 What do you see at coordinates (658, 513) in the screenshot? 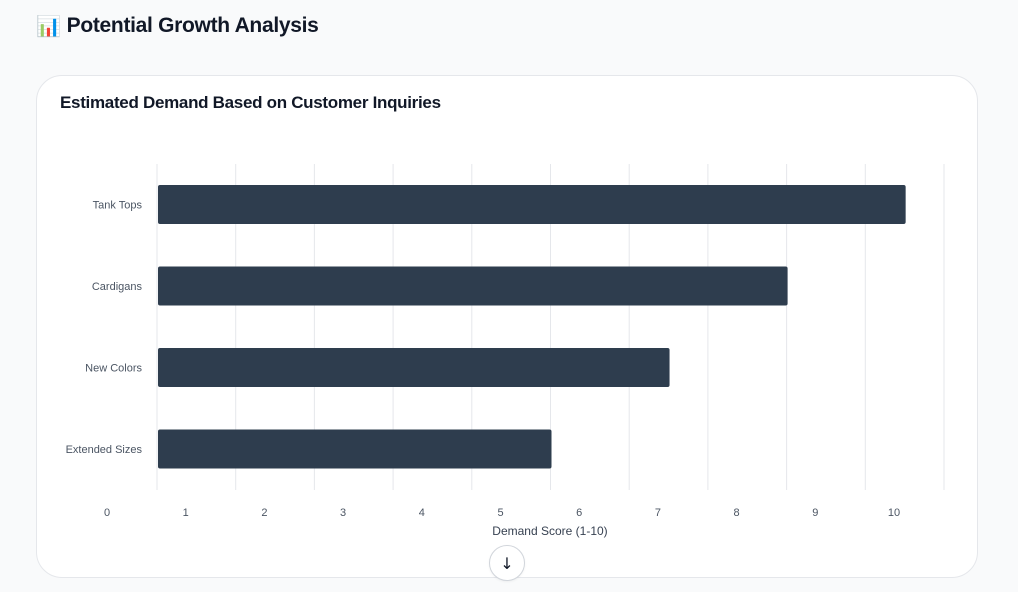
I see `x-tick-label: 7` at bounding box center [658, 513].